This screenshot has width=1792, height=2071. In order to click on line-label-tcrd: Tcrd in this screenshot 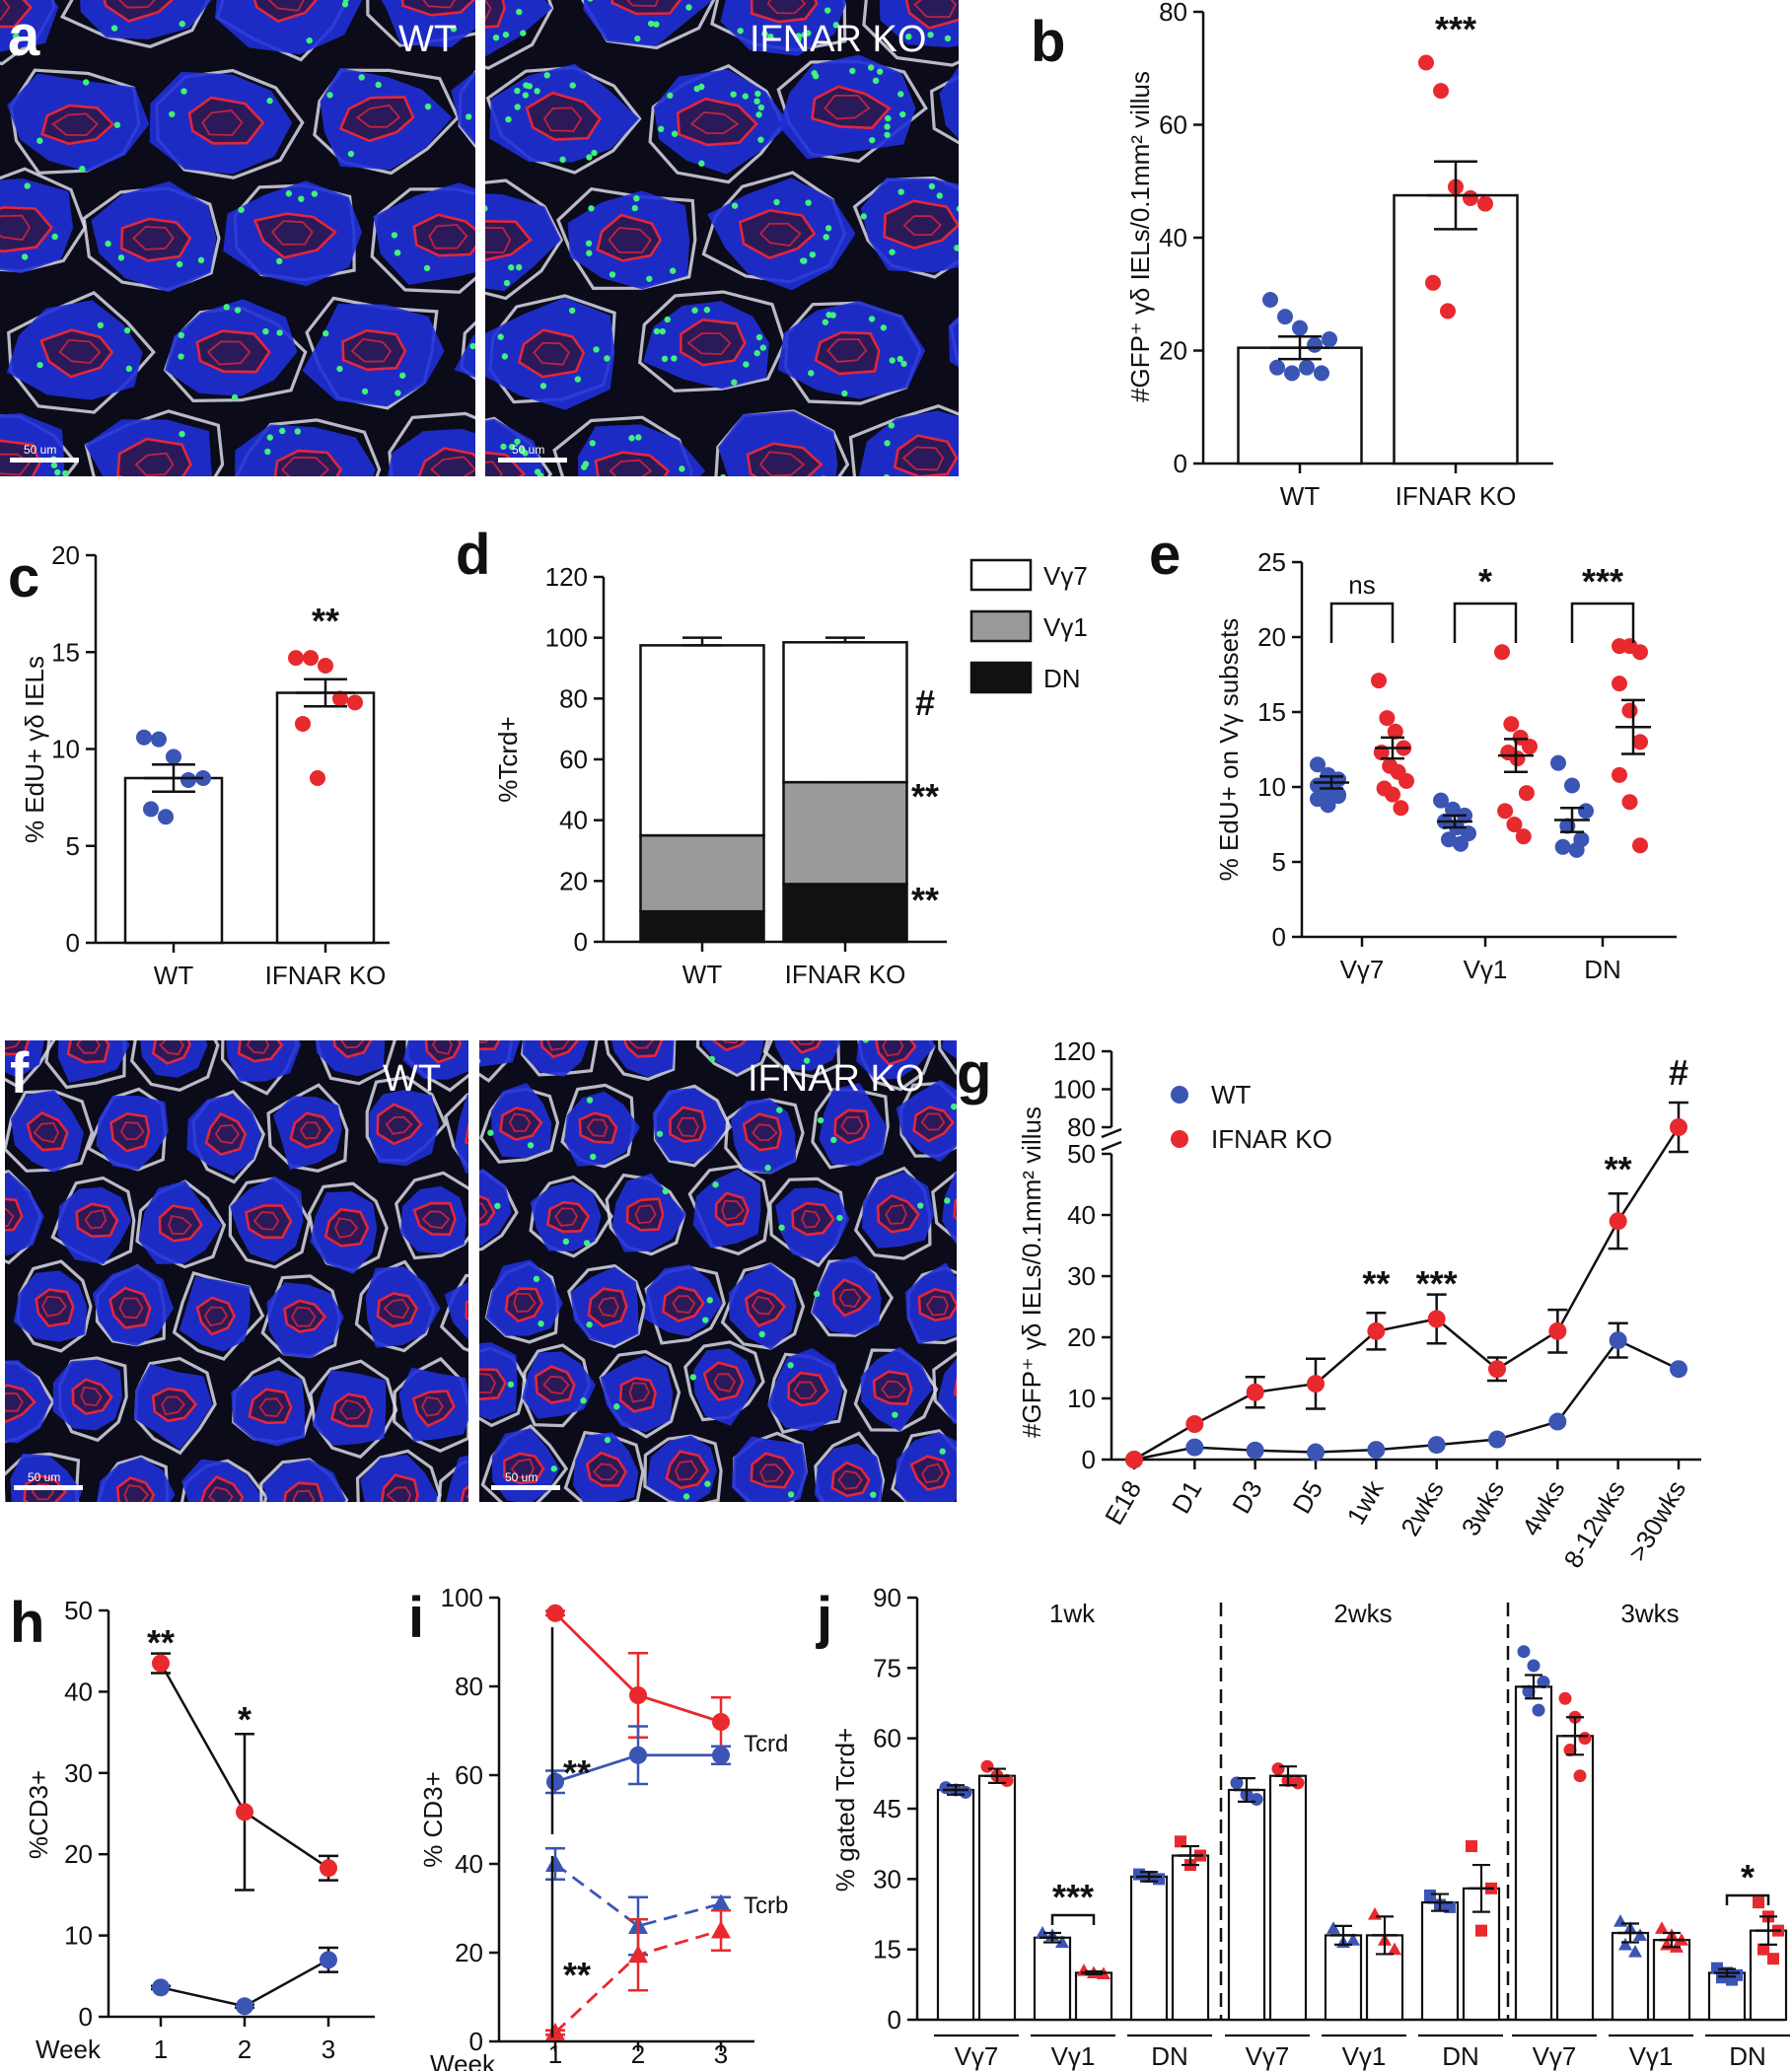, I will do `click(766, 1744)`.